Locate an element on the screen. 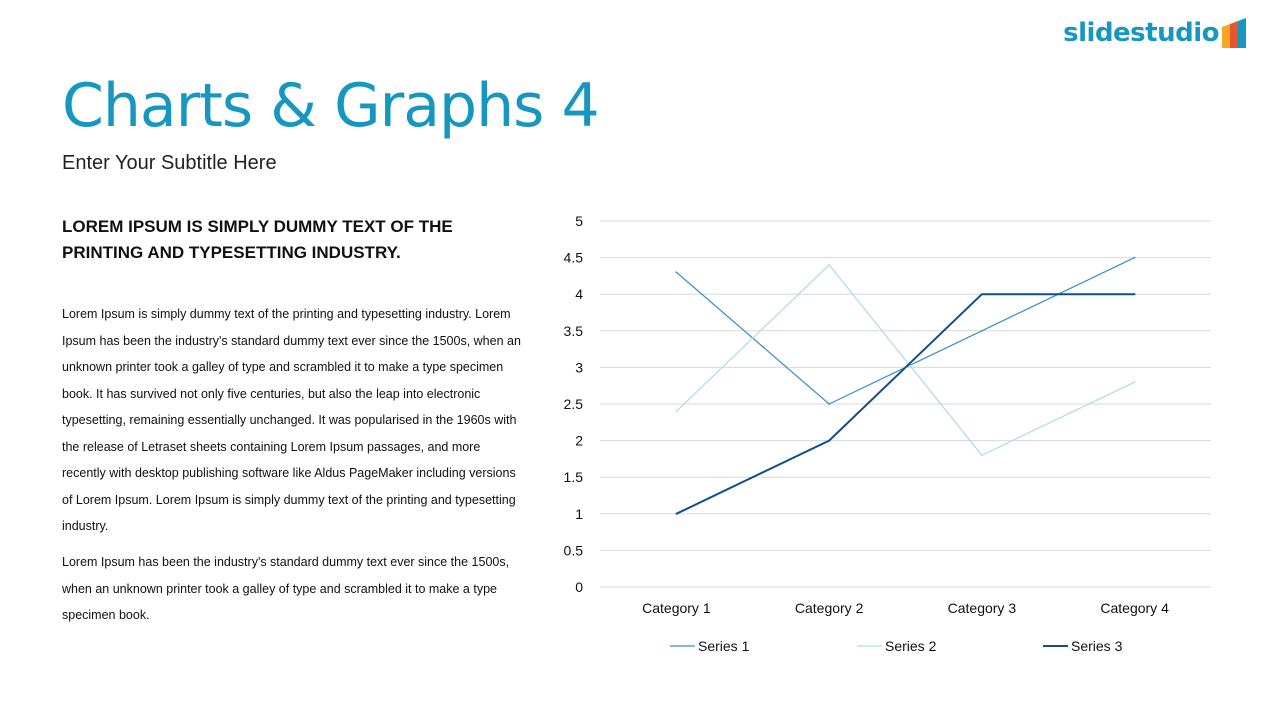 The image size is (1280, 720). y-tick-label: 0 is located at coordinates (579, 587).